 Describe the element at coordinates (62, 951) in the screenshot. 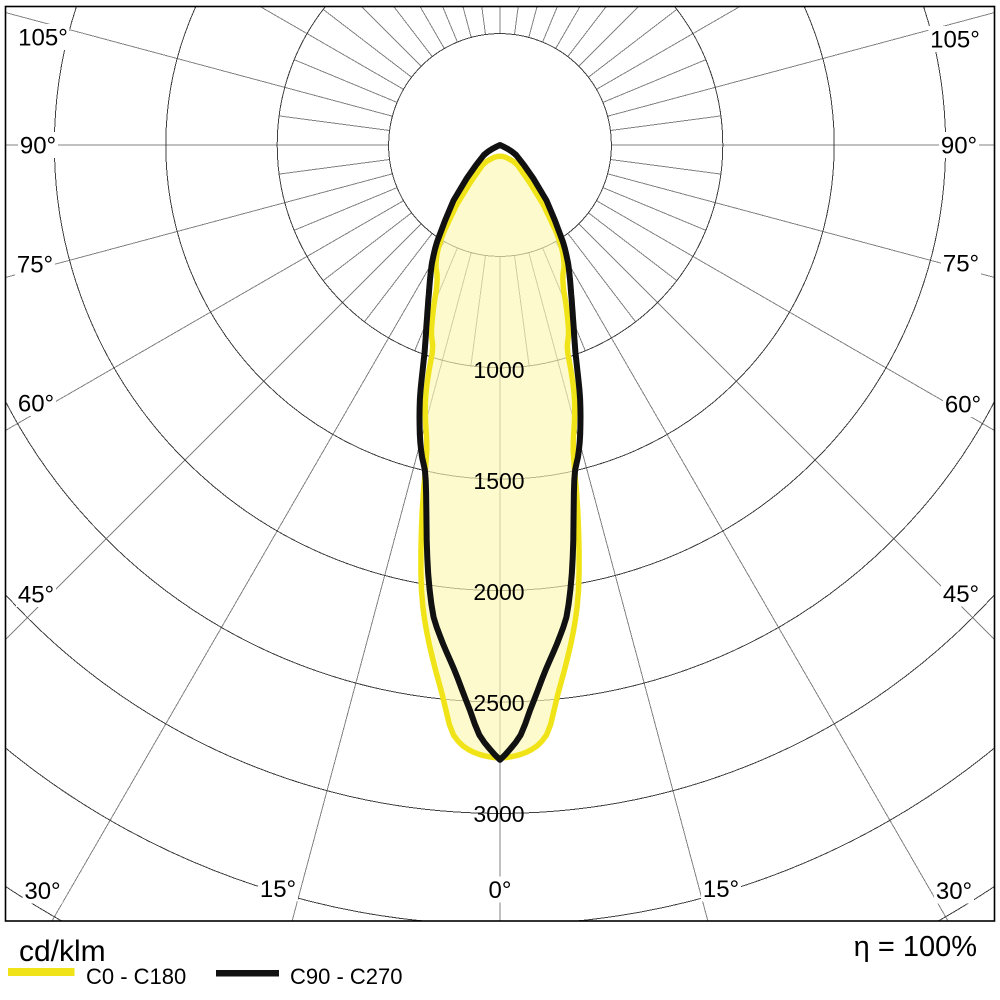

I see `svg-text: cd/klm` at that location.